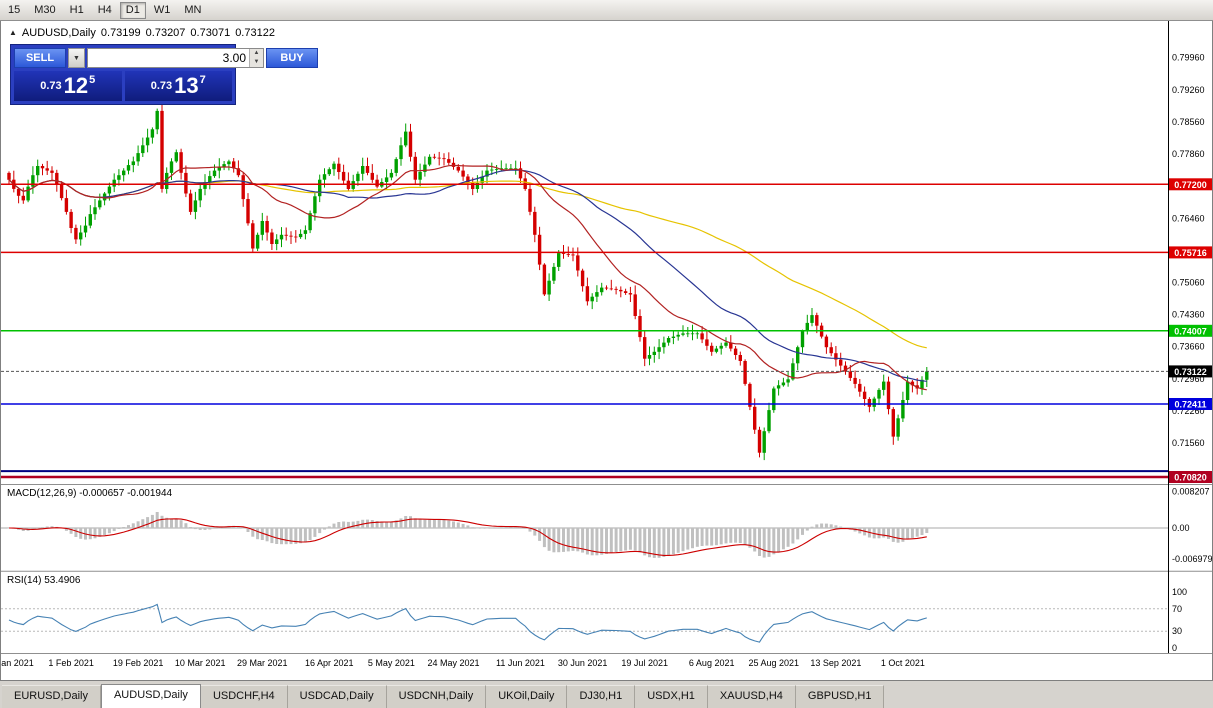  Describe the element at coordinates (138, 663) in the screenshot. I see `svg-text: 19 Feb 2021` at that location.